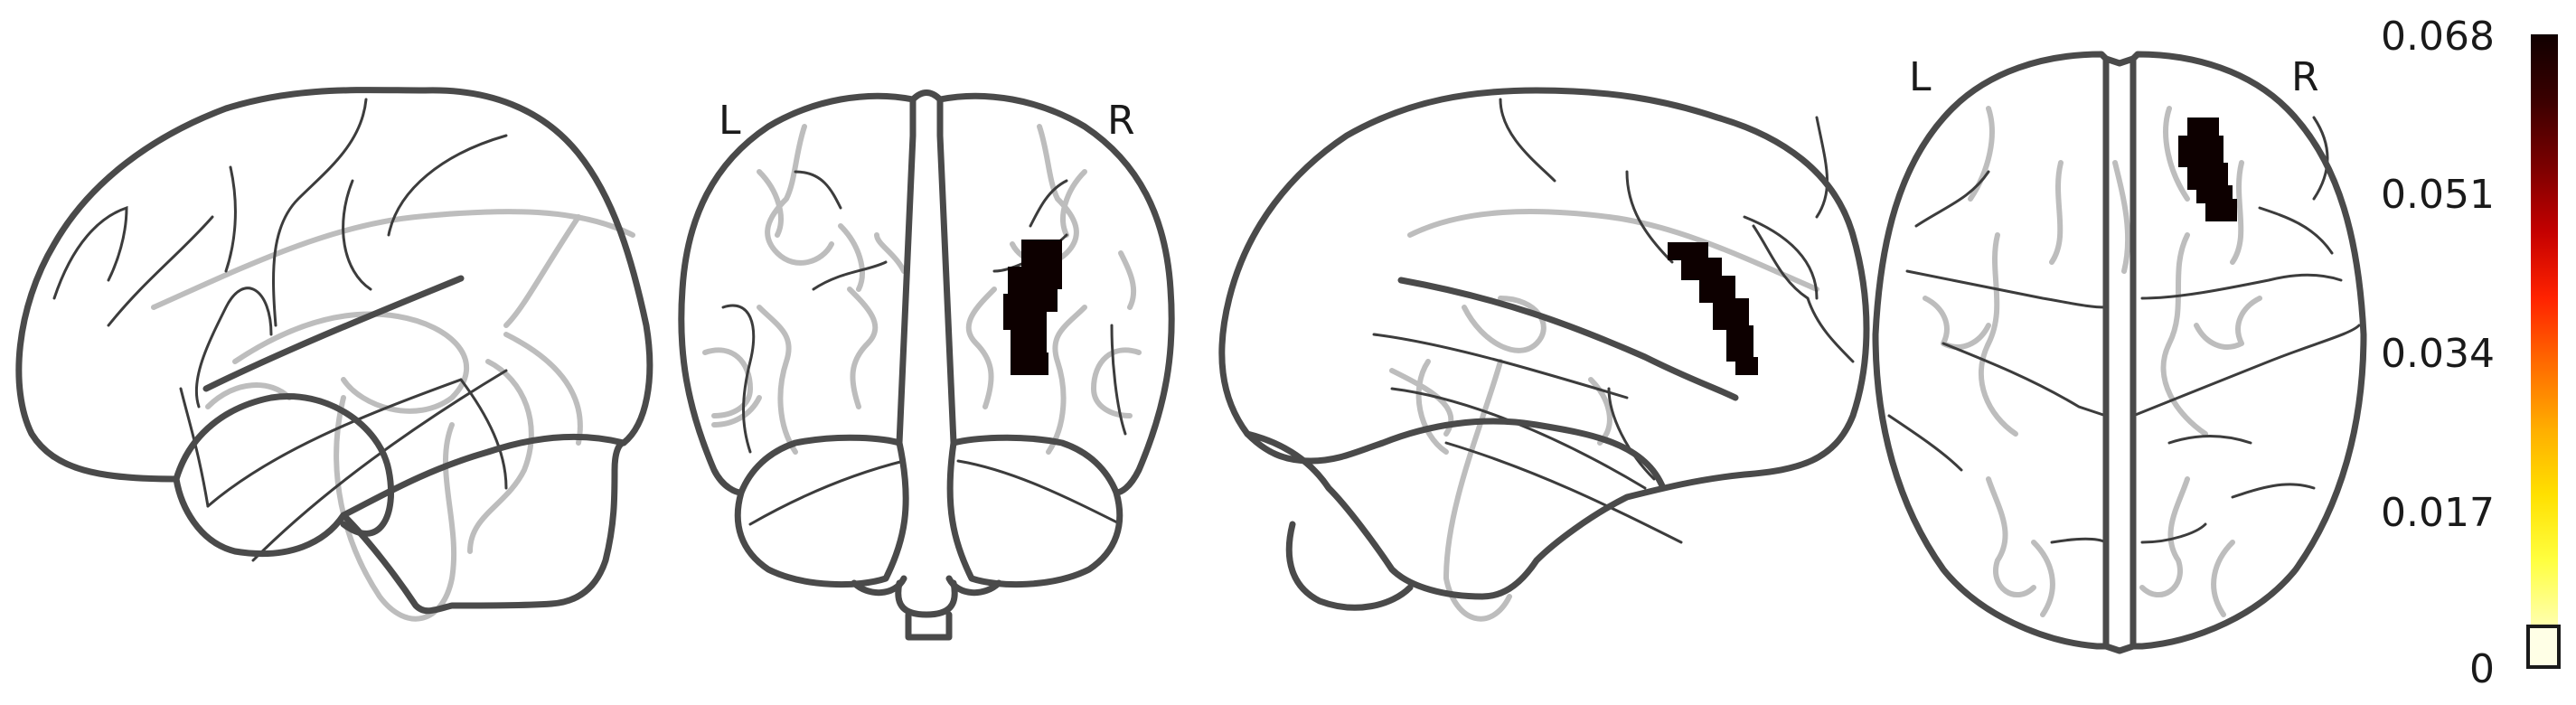 This screenshot has height=705, width=2576. What do you see at coordinates (2545, 330) in the screenshot?
I see `colorbar-gradient` at bounding box center [2545, 330].